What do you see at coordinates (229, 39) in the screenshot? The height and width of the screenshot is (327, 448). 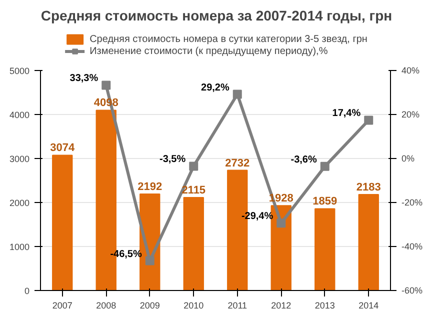 I see `legend-label: Средняя стоимость номера в сутки категории 3-5 звезд, грн` at bounding box center [229, 39].